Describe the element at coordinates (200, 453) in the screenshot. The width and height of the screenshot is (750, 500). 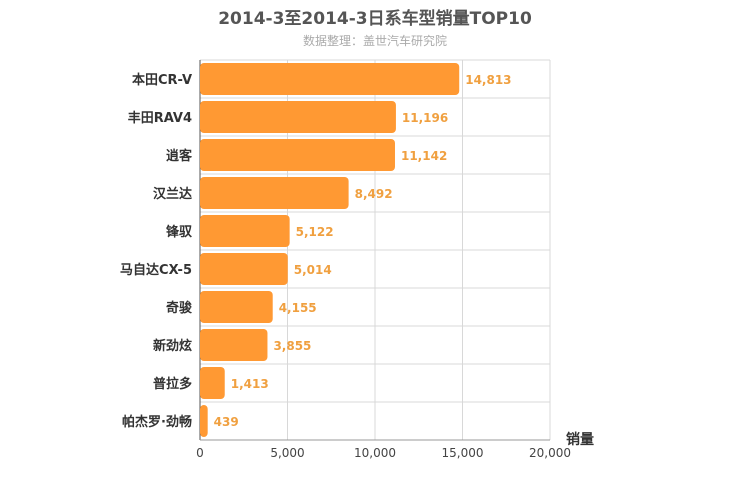
I see `x-tick-label: 0` at that location.